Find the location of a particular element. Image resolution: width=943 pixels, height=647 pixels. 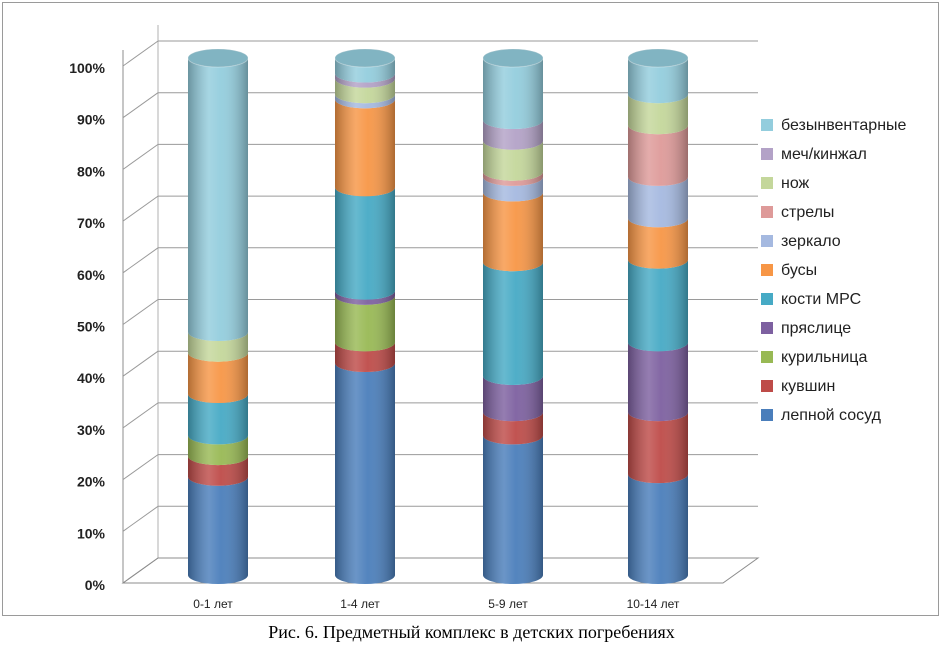

y-tick-label: 90% is located at coordinates (91, 120).